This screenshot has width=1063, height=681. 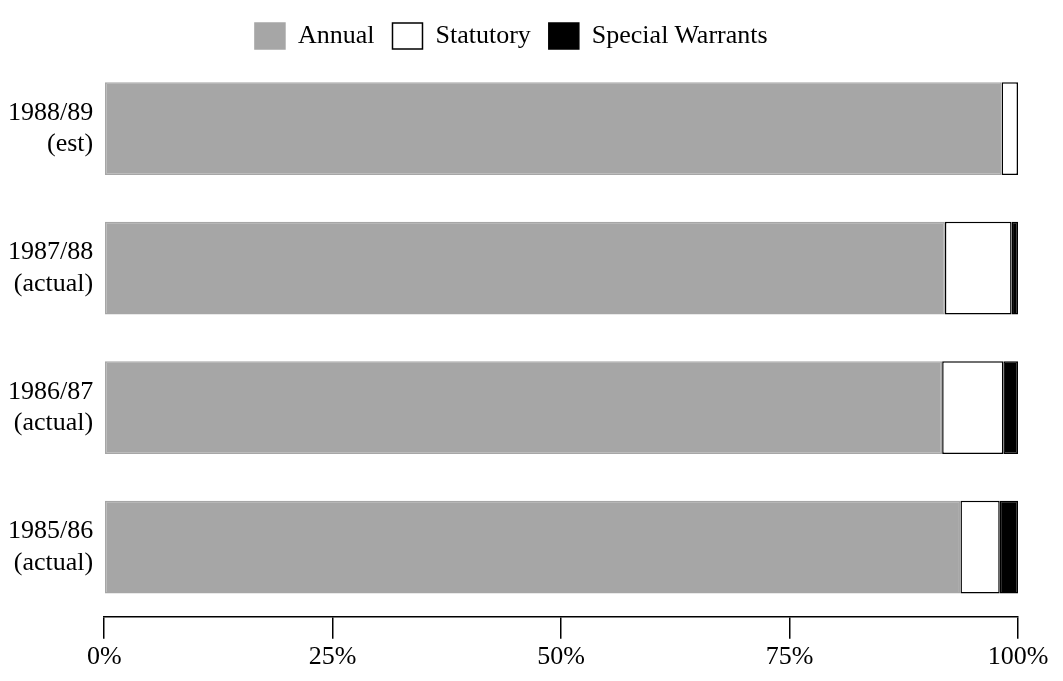 What do you see at coordinates (1018, 656) in the screenshot?
I see `x-tick-label: 100%` at bounding box center [1018, 656].